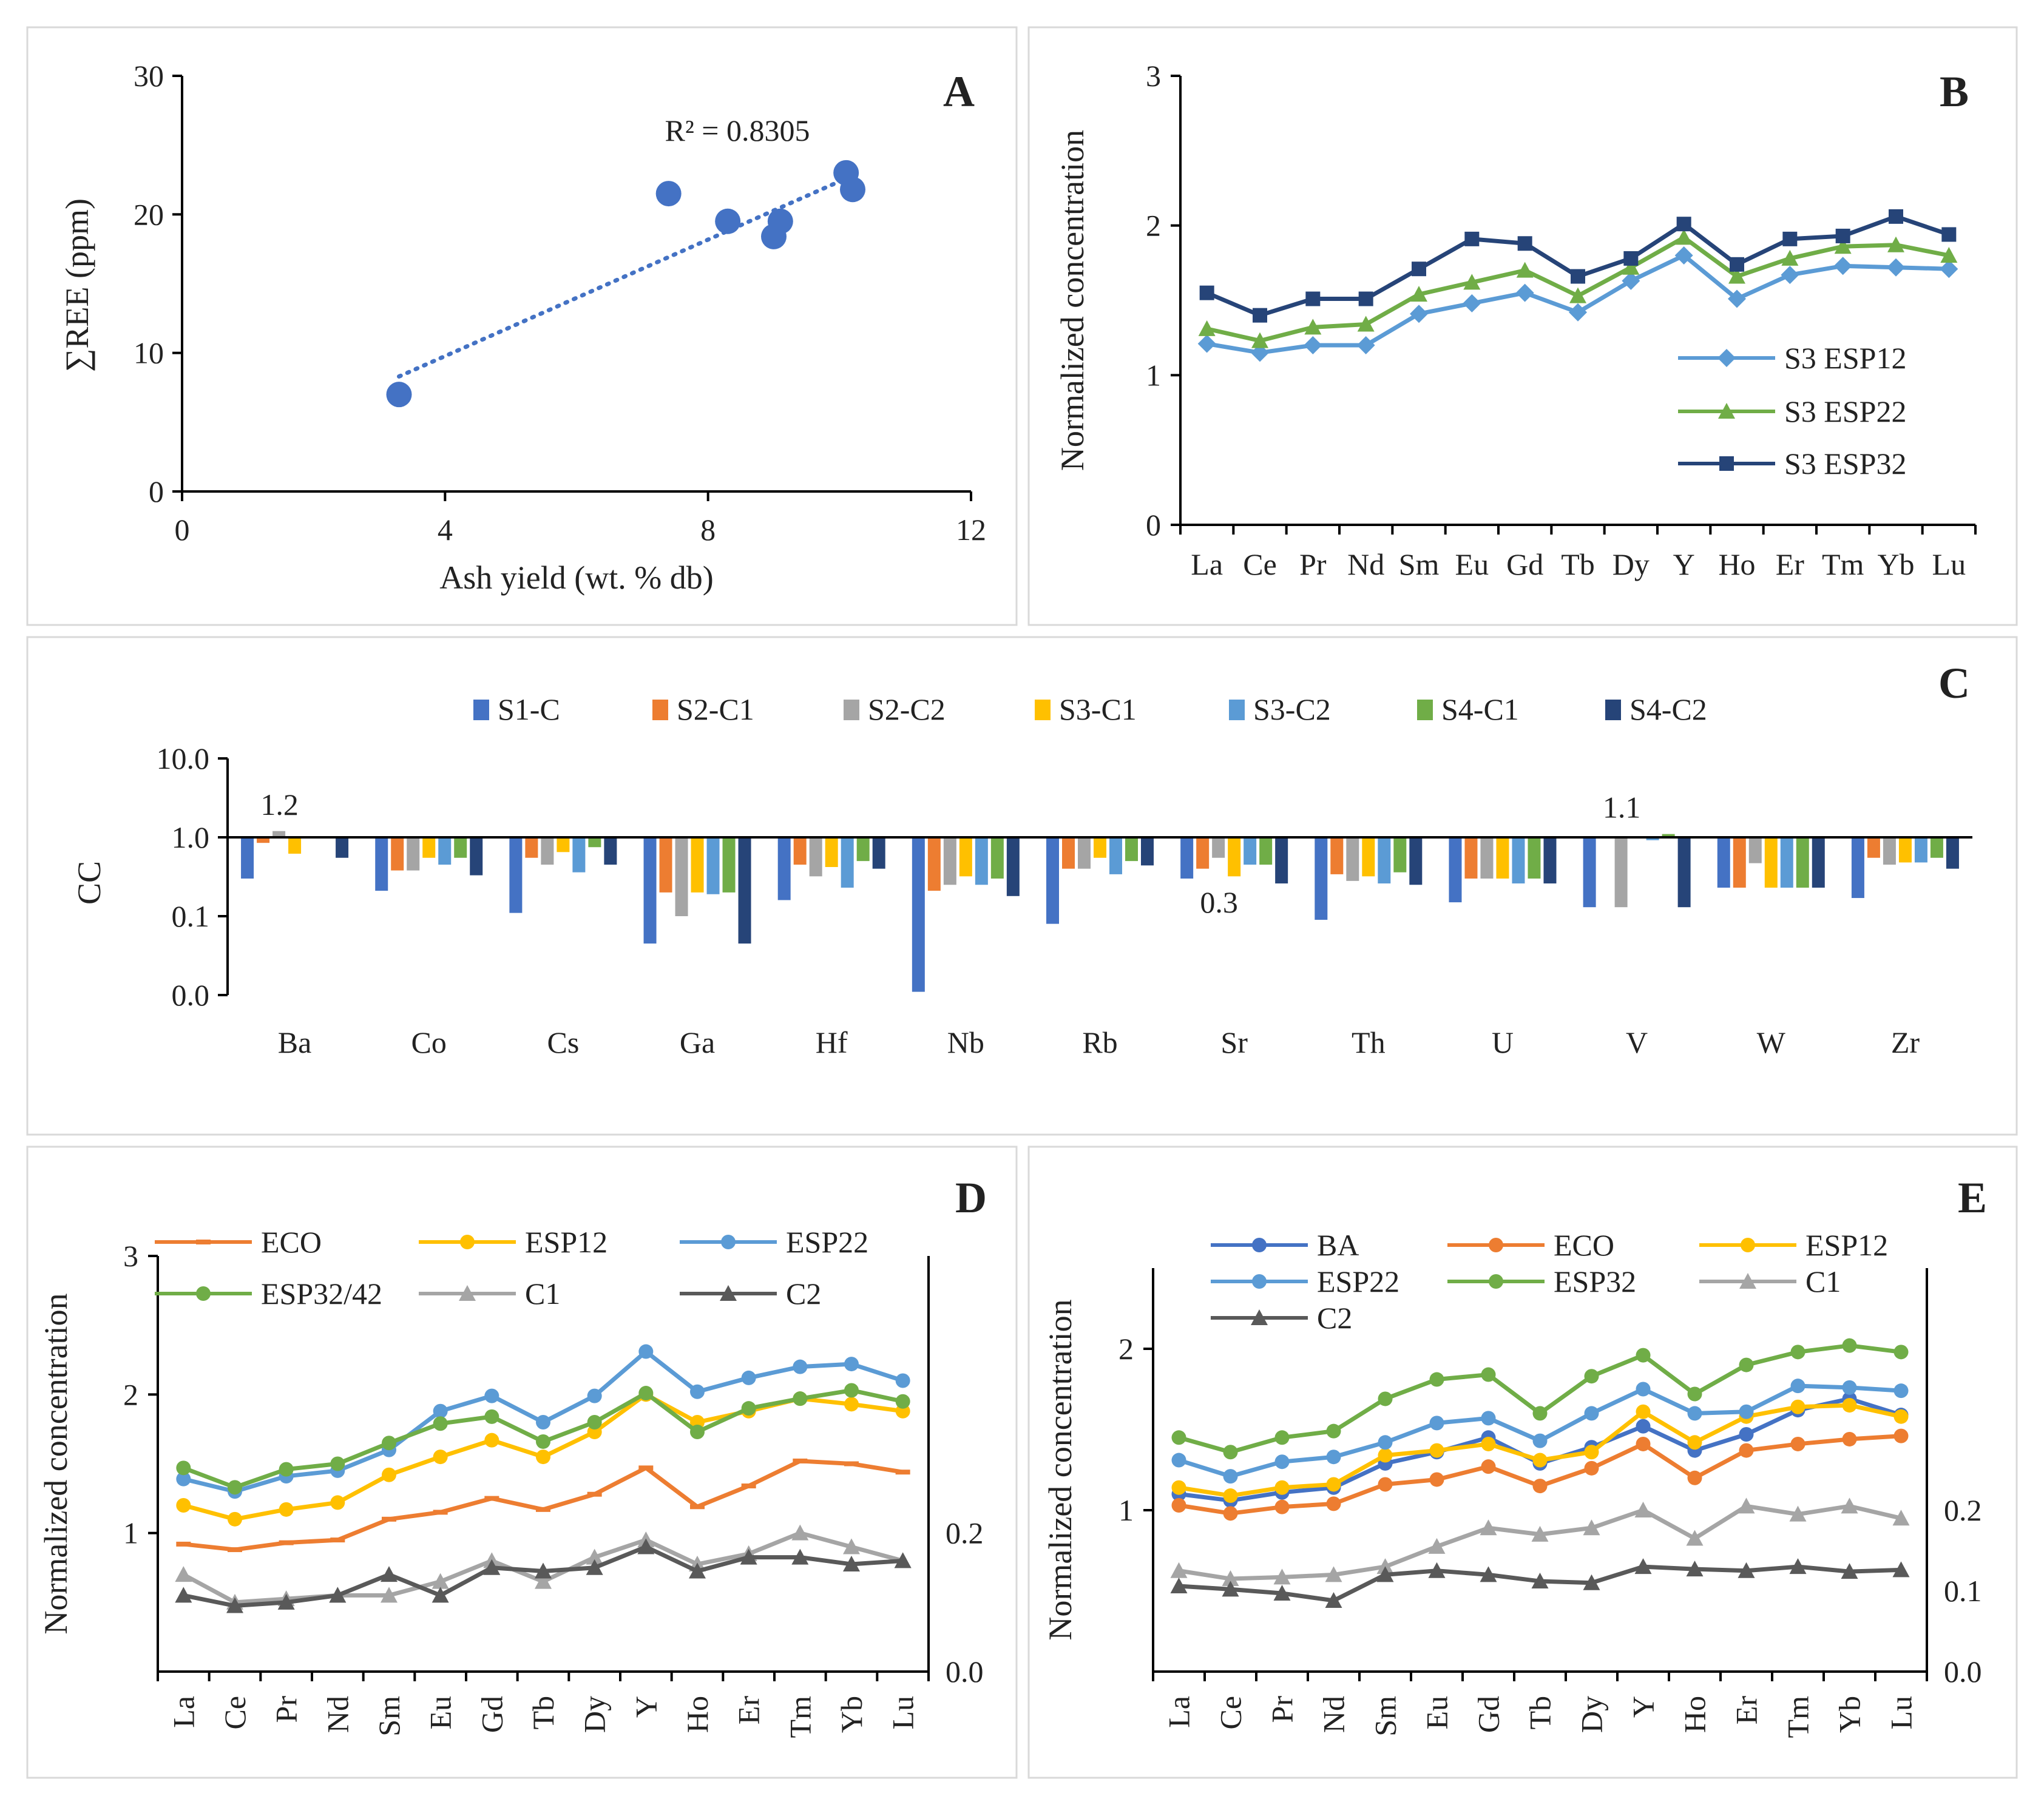 The image size is (2044, 1799). Describe the element at coordinates (1334, 1714) in the screenshot. I see `x-tick-label: Nd` at that location.